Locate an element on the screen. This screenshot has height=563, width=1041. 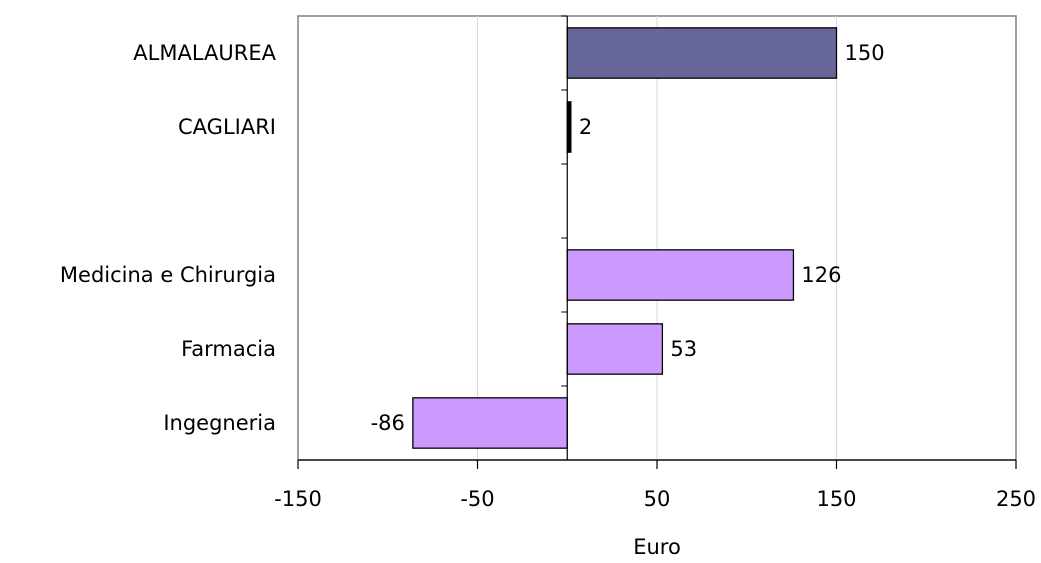
category-label: CAGLIARI is located at coordinates (227, 127).